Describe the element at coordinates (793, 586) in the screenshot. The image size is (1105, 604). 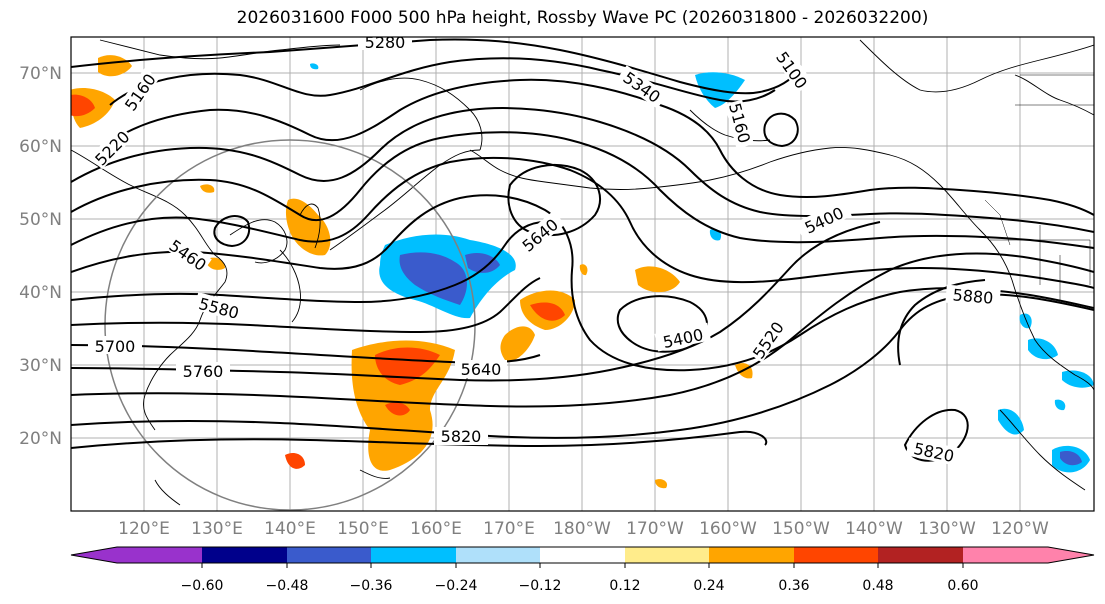
I see `colorbar-tick-label: 0.36` at that location.